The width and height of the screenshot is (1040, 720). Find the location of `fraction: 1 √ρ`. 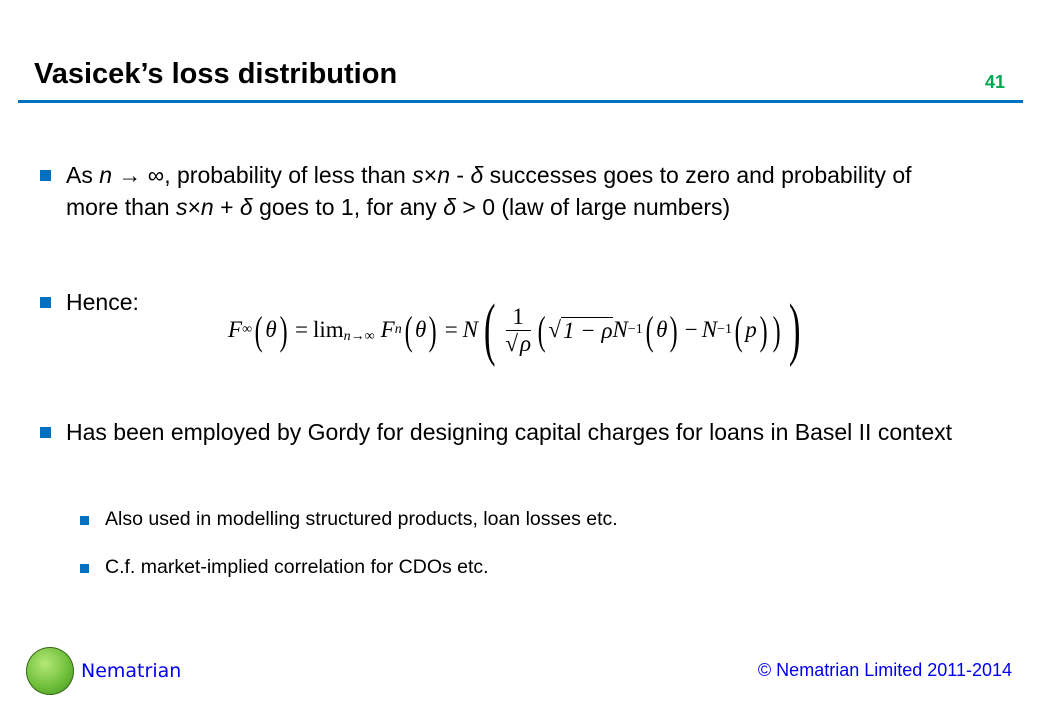

fraction: 1 √ρ is located at coordinates (518, 330).